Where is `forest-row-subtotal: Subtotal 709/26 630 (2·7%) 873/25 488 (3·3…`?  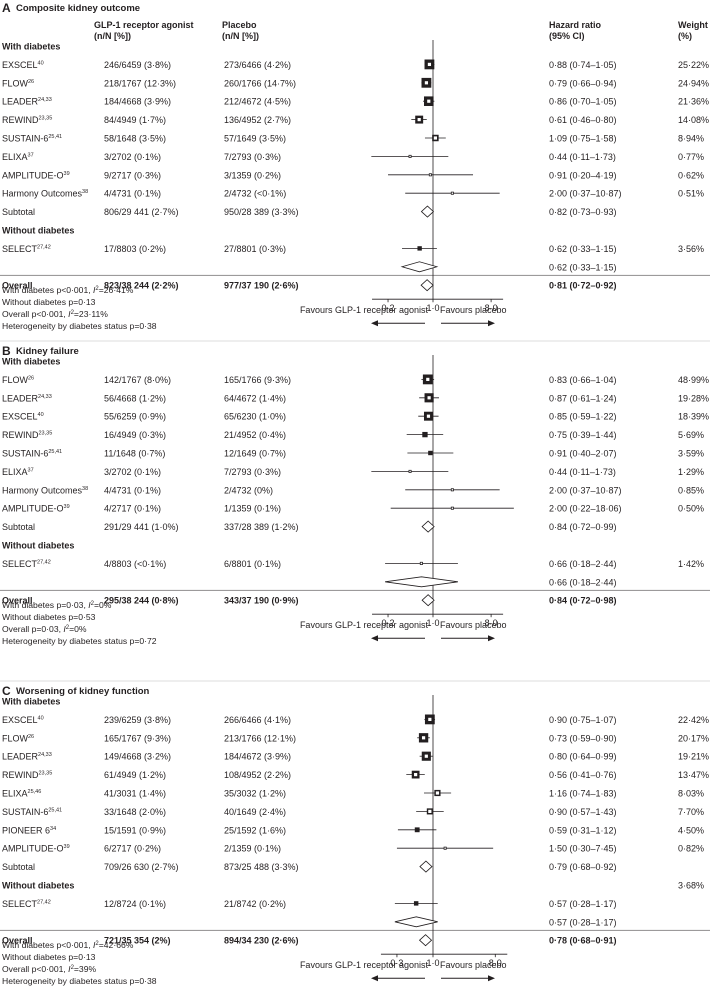 forest-row-subtotal: Subtotal 709/26 630 (2·7%) 873/25 488 (3·3… is located at coordinates (309, 866).